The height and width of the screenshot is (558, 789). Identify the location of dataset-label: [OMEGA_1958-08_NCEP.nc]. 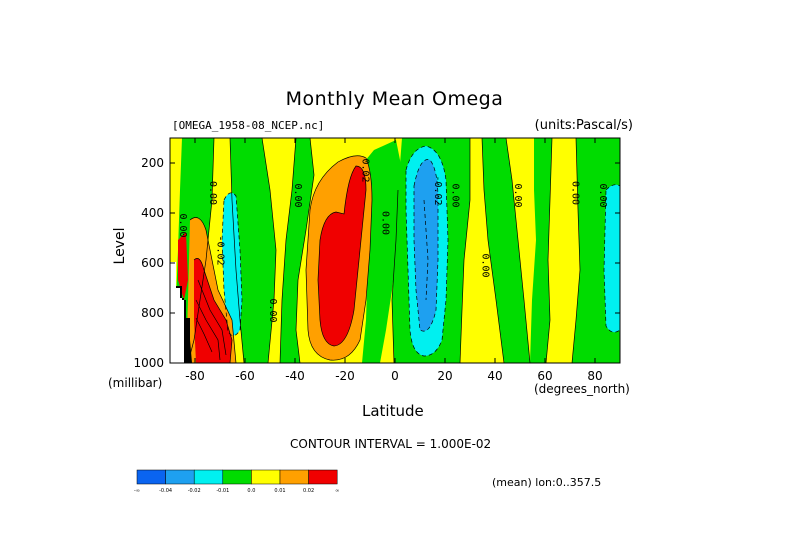
(248, 125).